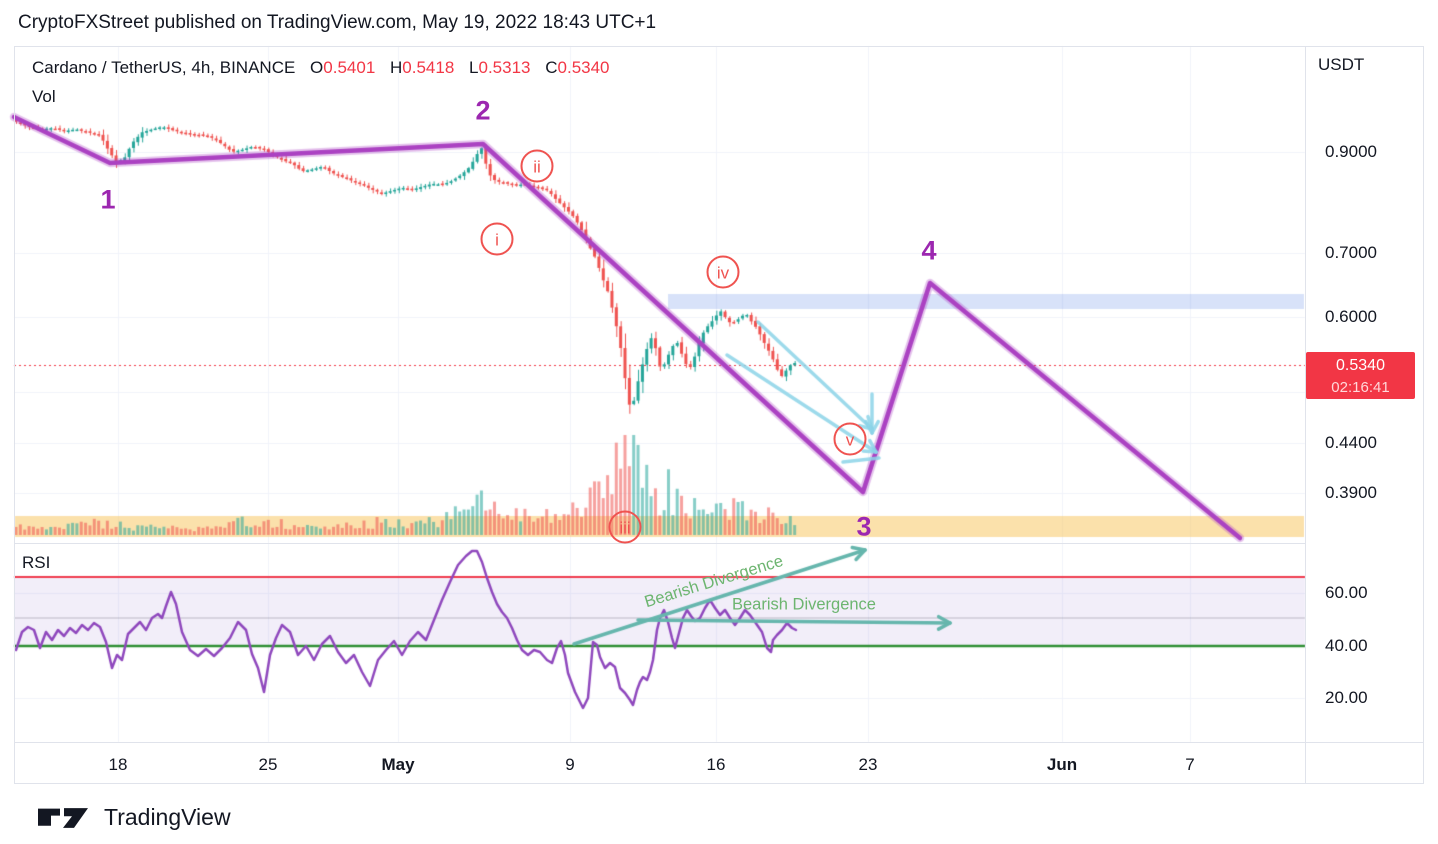 This screenshot has height=844, width=1438. I want to click on price-axis-label: 0.6000, so click(1351, 316).